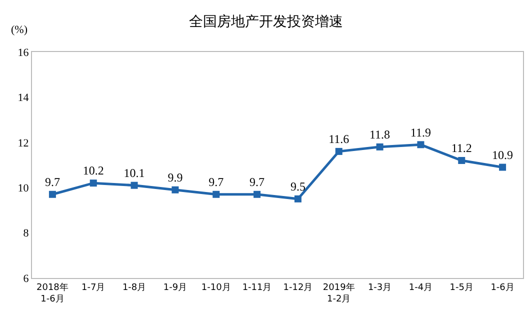  I want to click on data-label: 10.2, so click(93, 171).